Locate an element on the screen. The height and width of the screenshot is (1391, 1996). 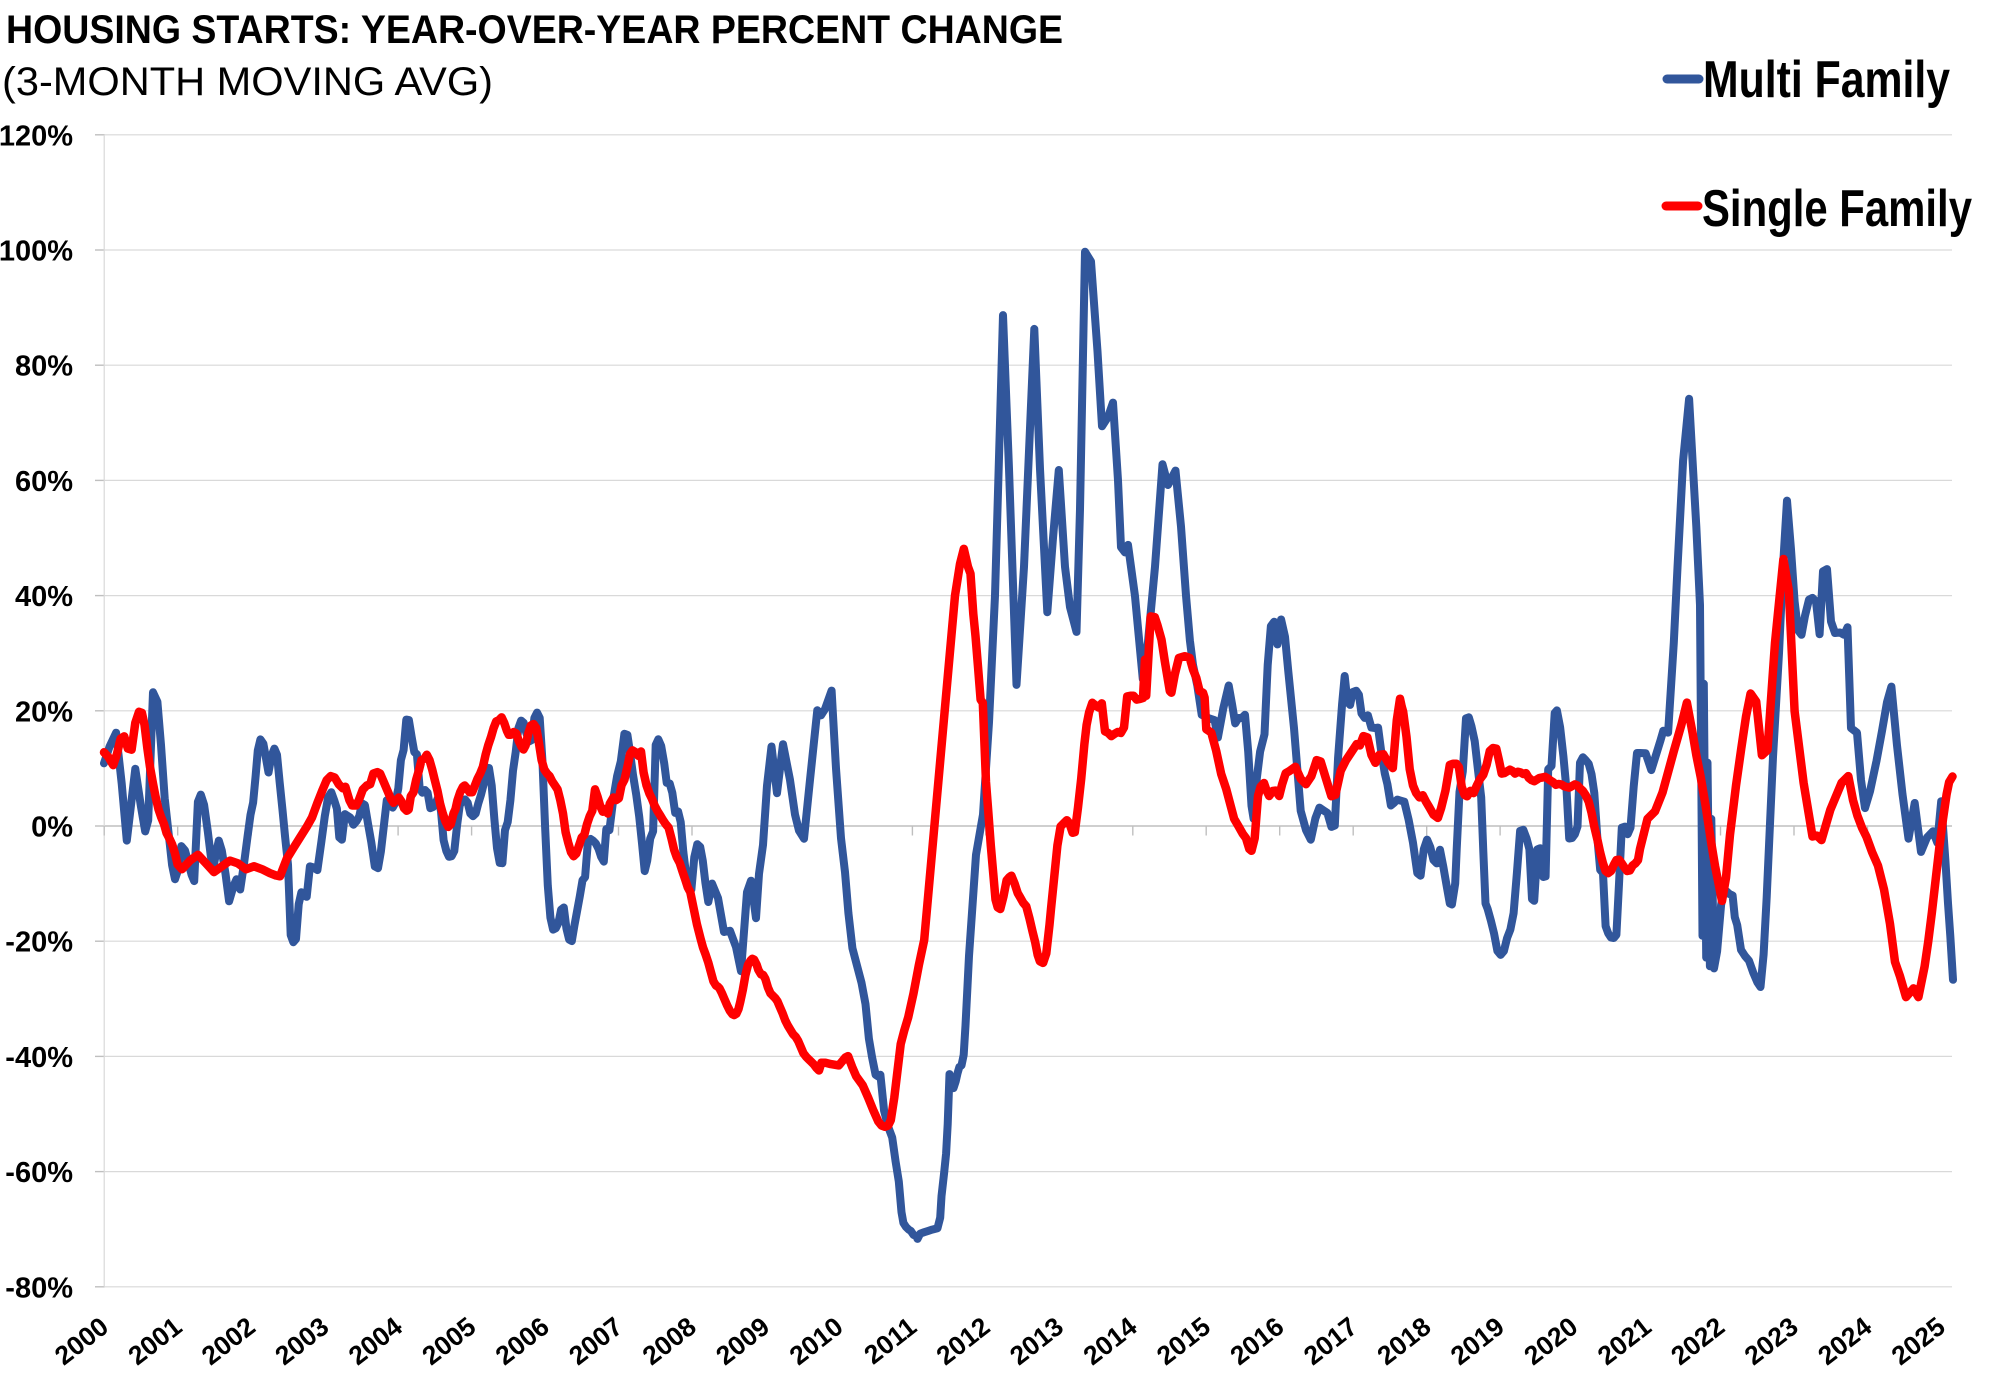
svg-text: 60% is located at coordinates (44, 482).